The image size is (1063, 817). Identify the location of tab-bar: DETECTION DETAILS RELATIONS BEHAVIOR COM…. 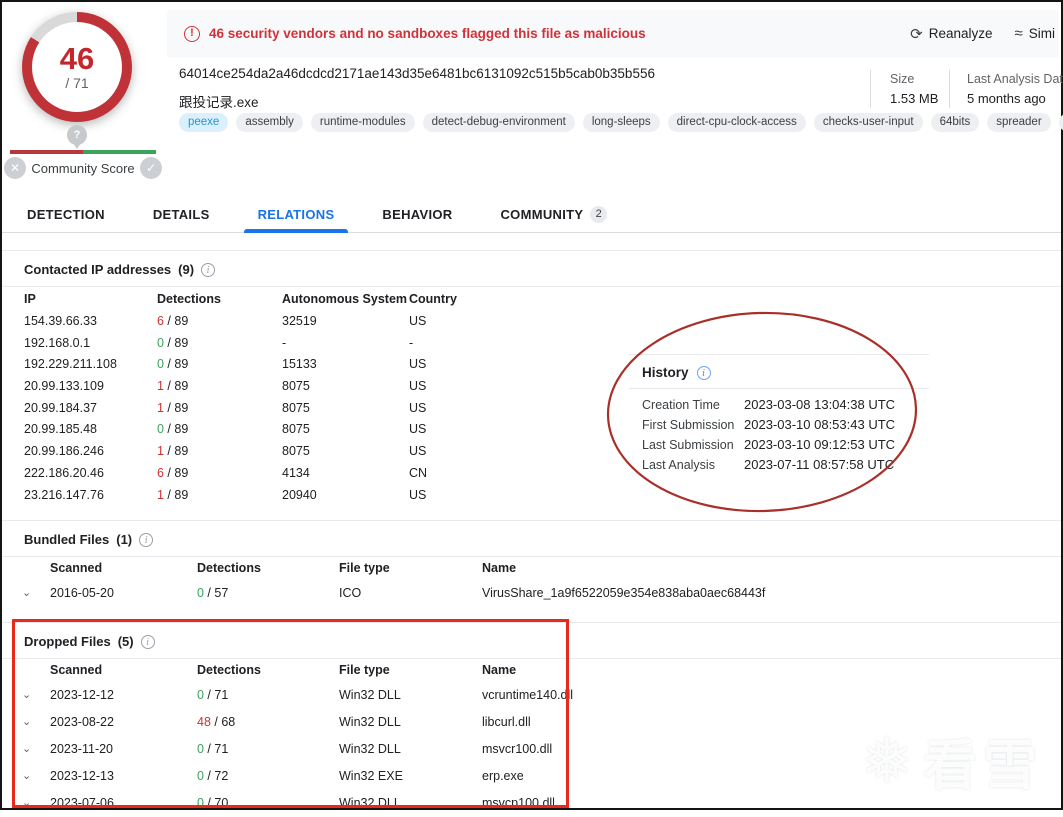
(531, 215).